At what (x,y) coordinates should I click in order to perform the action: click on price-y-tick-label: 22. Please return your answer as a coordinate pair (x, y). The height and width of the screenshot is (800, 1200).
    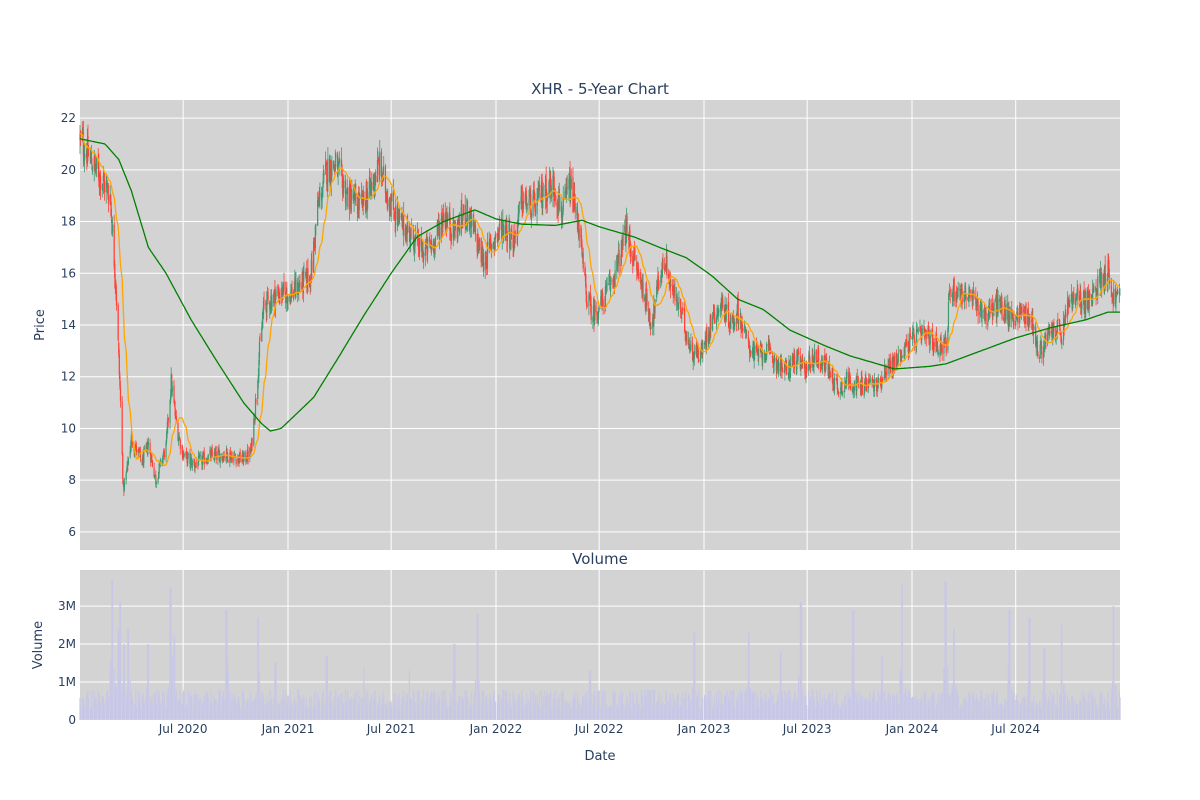
    Looking at the image, I should click on (68, 118).